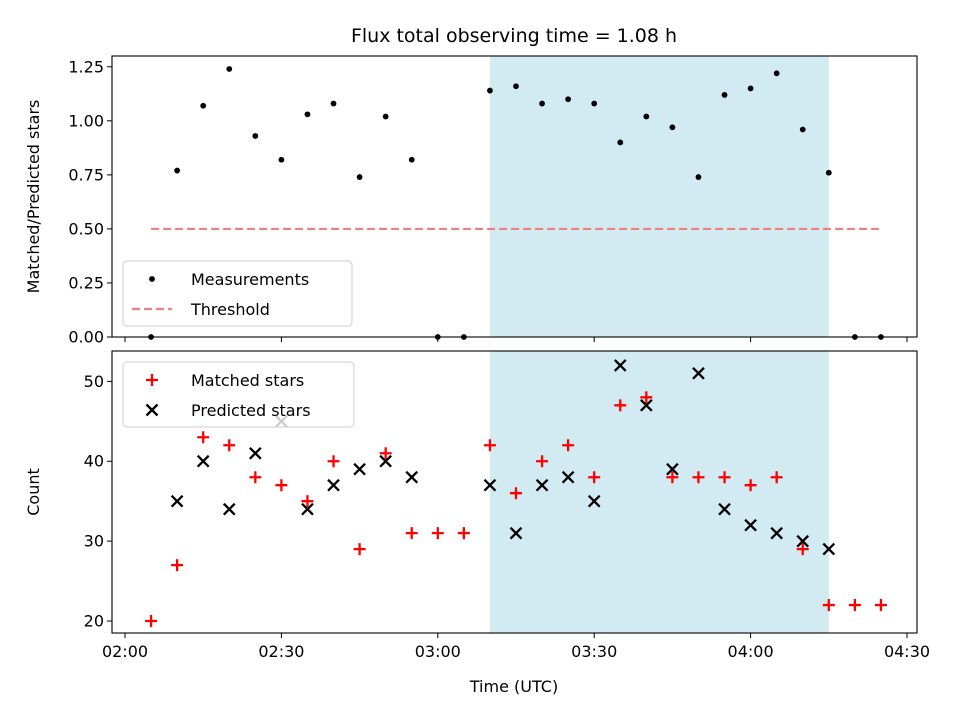 The width and height of the screenshot is (960, 720). Describe the element at coordinates (438, 651) in the screenshot. I see `x-tick-label-2: 03:00` at that location.